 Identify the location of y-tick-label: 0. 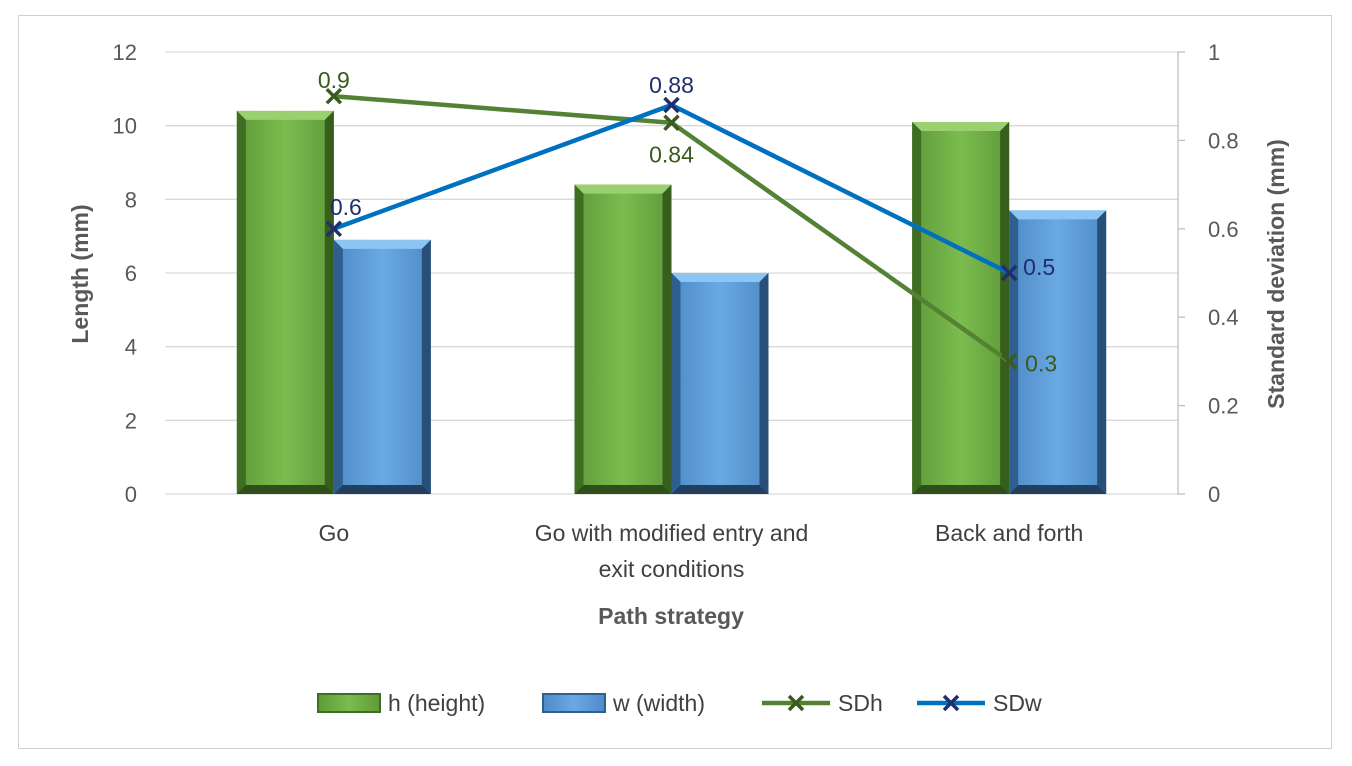
(131, 494).